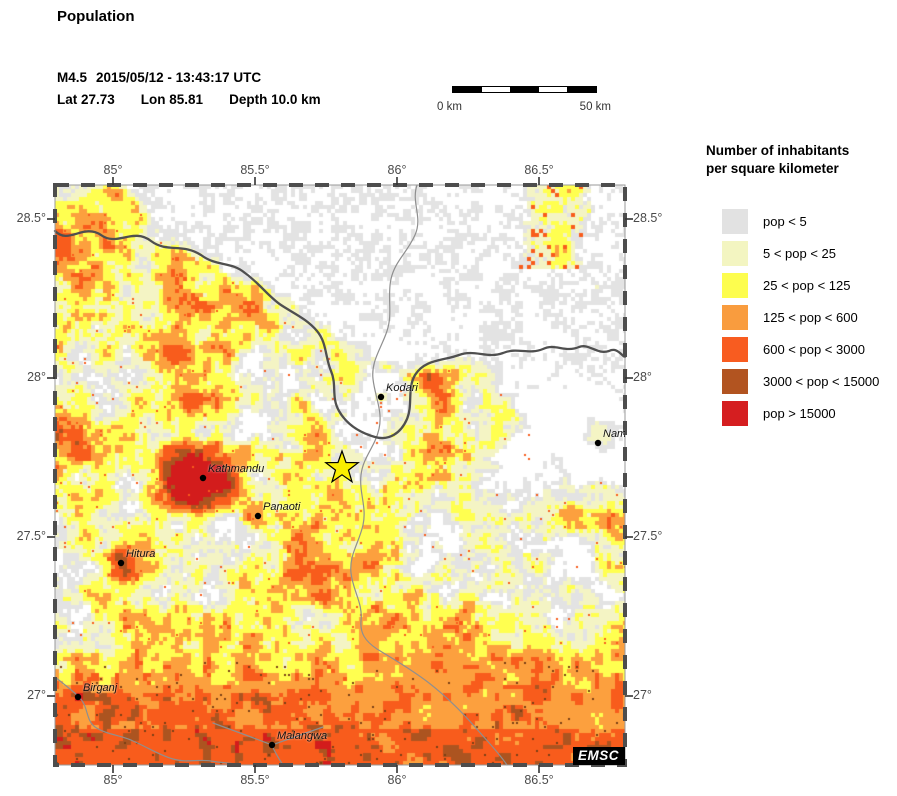 The width and height of the screenshot is (897, 796). What do you see at coordinates (772, 168) in the screenshot?
I see `legend-title-line2: per square kilometer` at bounding box center [772, 168].